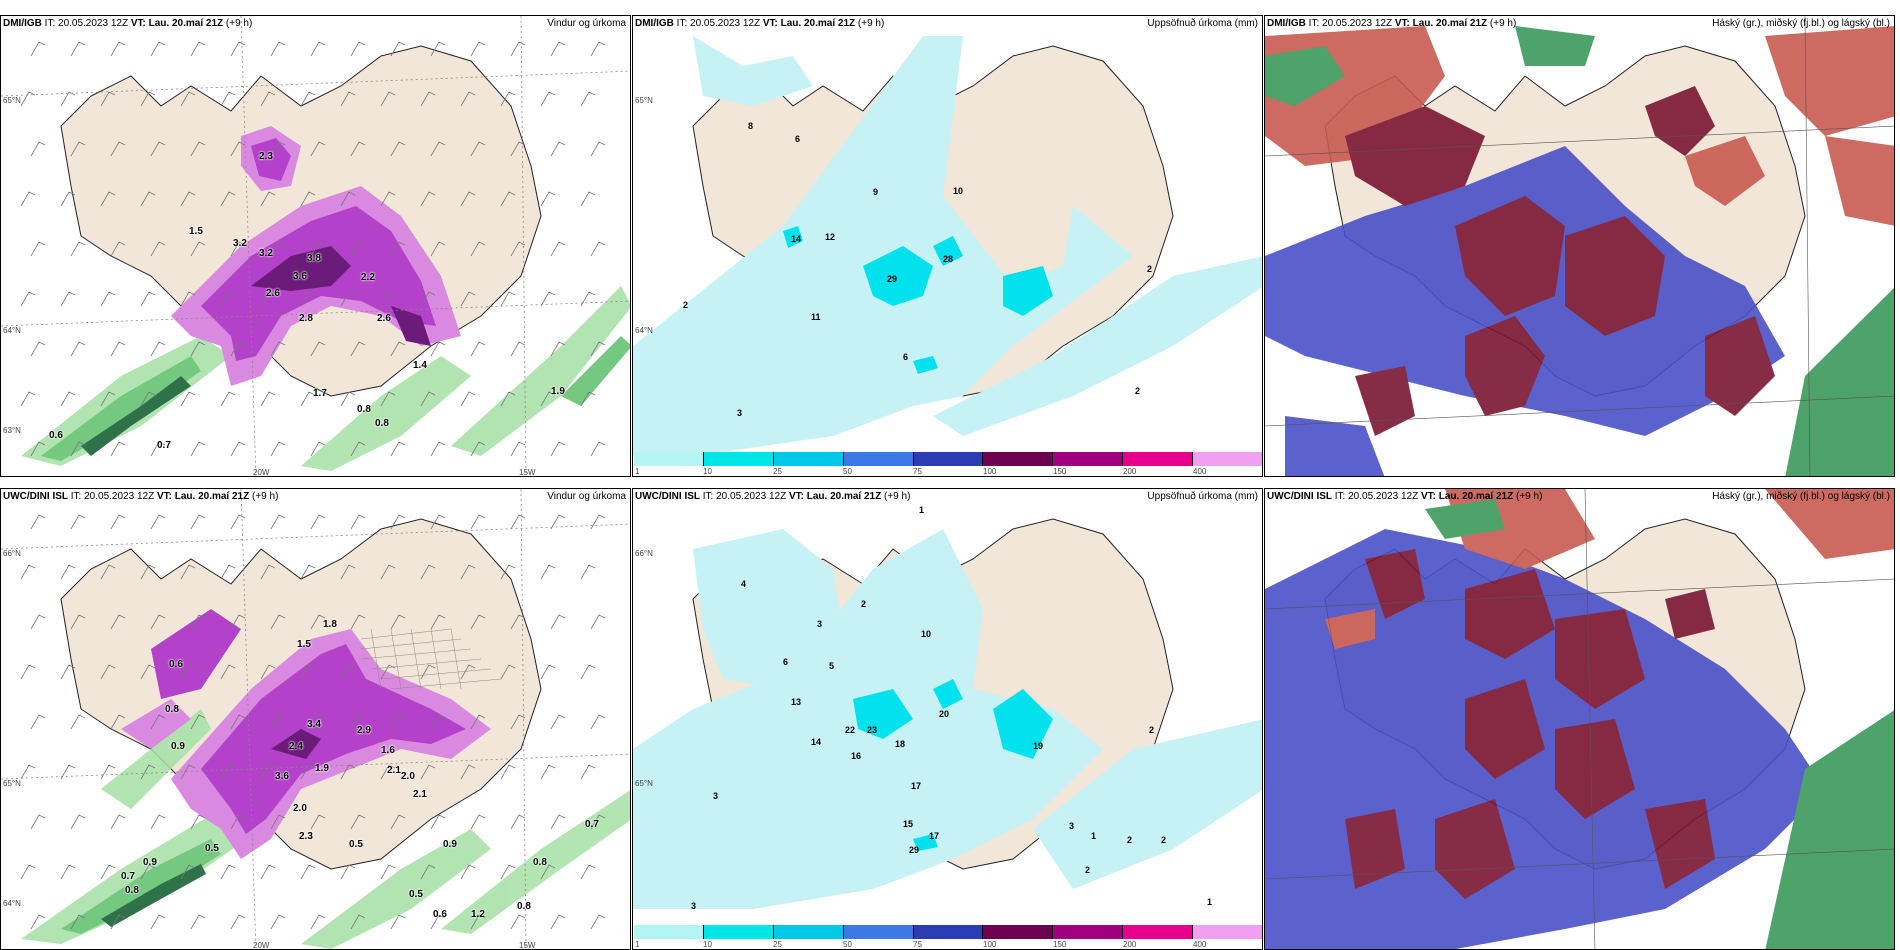 The height and width of the screenshot is (950, 1900). I want to click on map-value-label: 13, so click(796, 702).